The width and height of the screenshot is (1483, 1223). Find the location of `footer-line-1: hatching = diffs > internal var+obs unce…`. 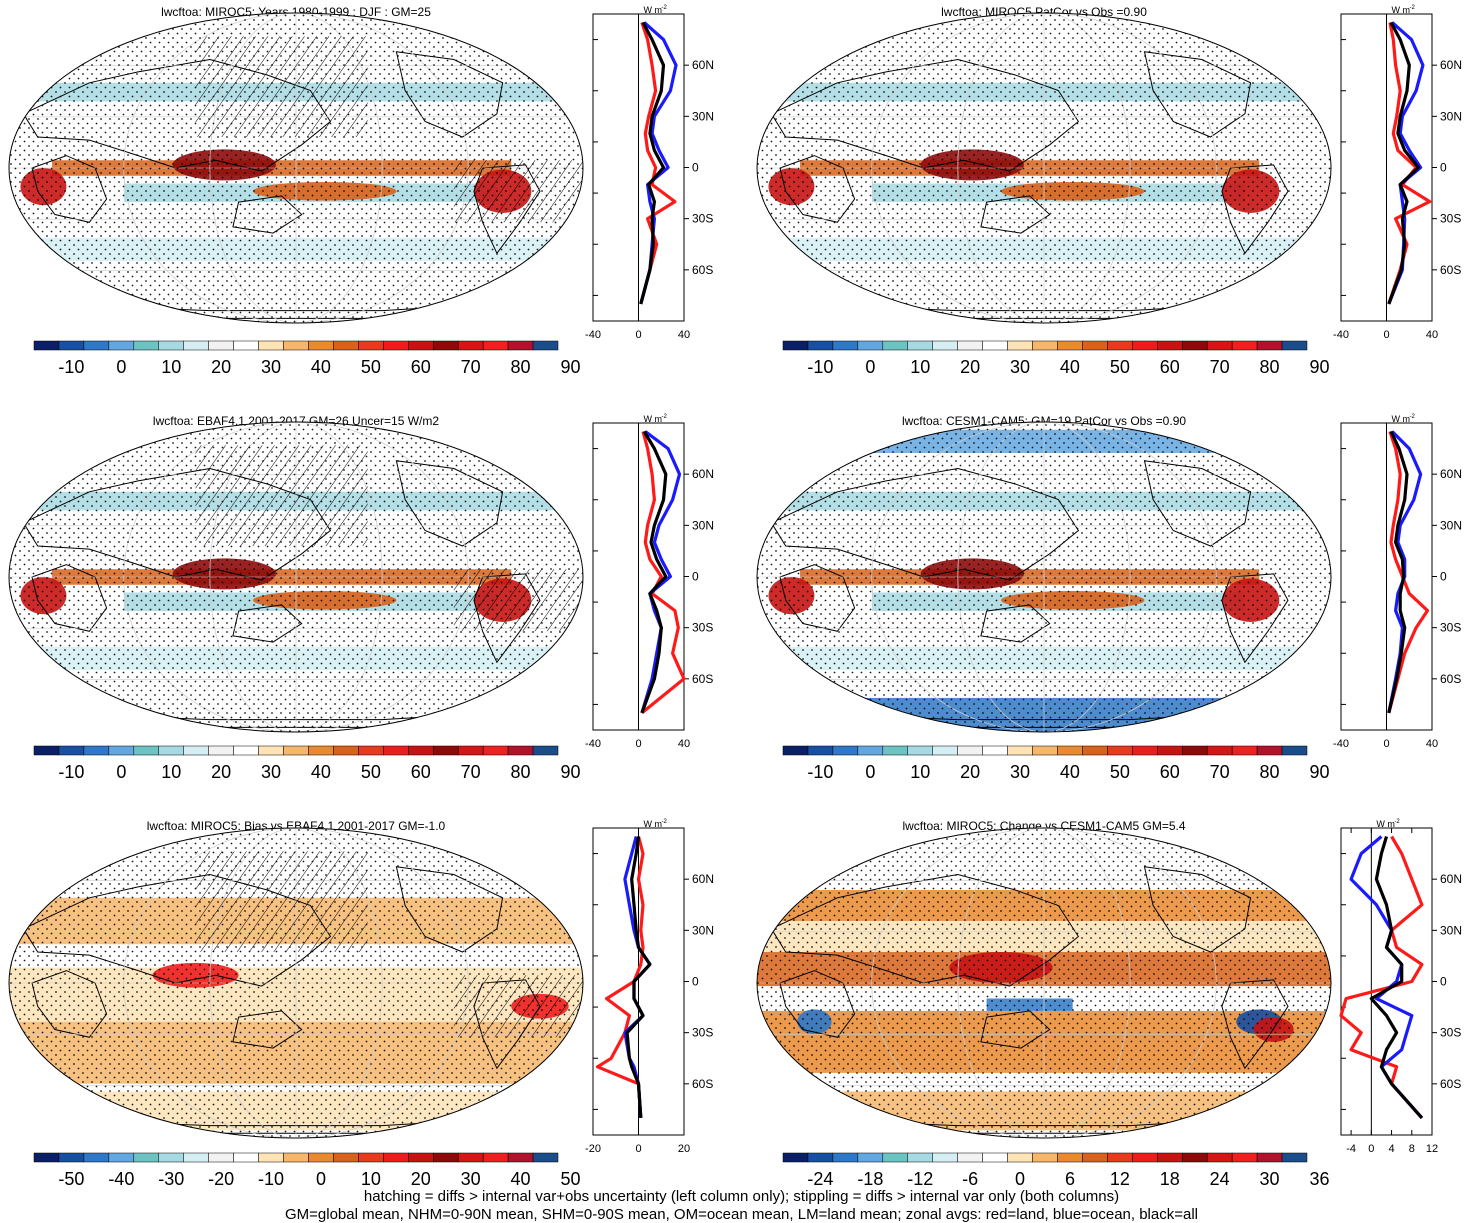

footer-line-1: hatching = diffs > internal var+obs unce… is located at coordinates (741, 1196).